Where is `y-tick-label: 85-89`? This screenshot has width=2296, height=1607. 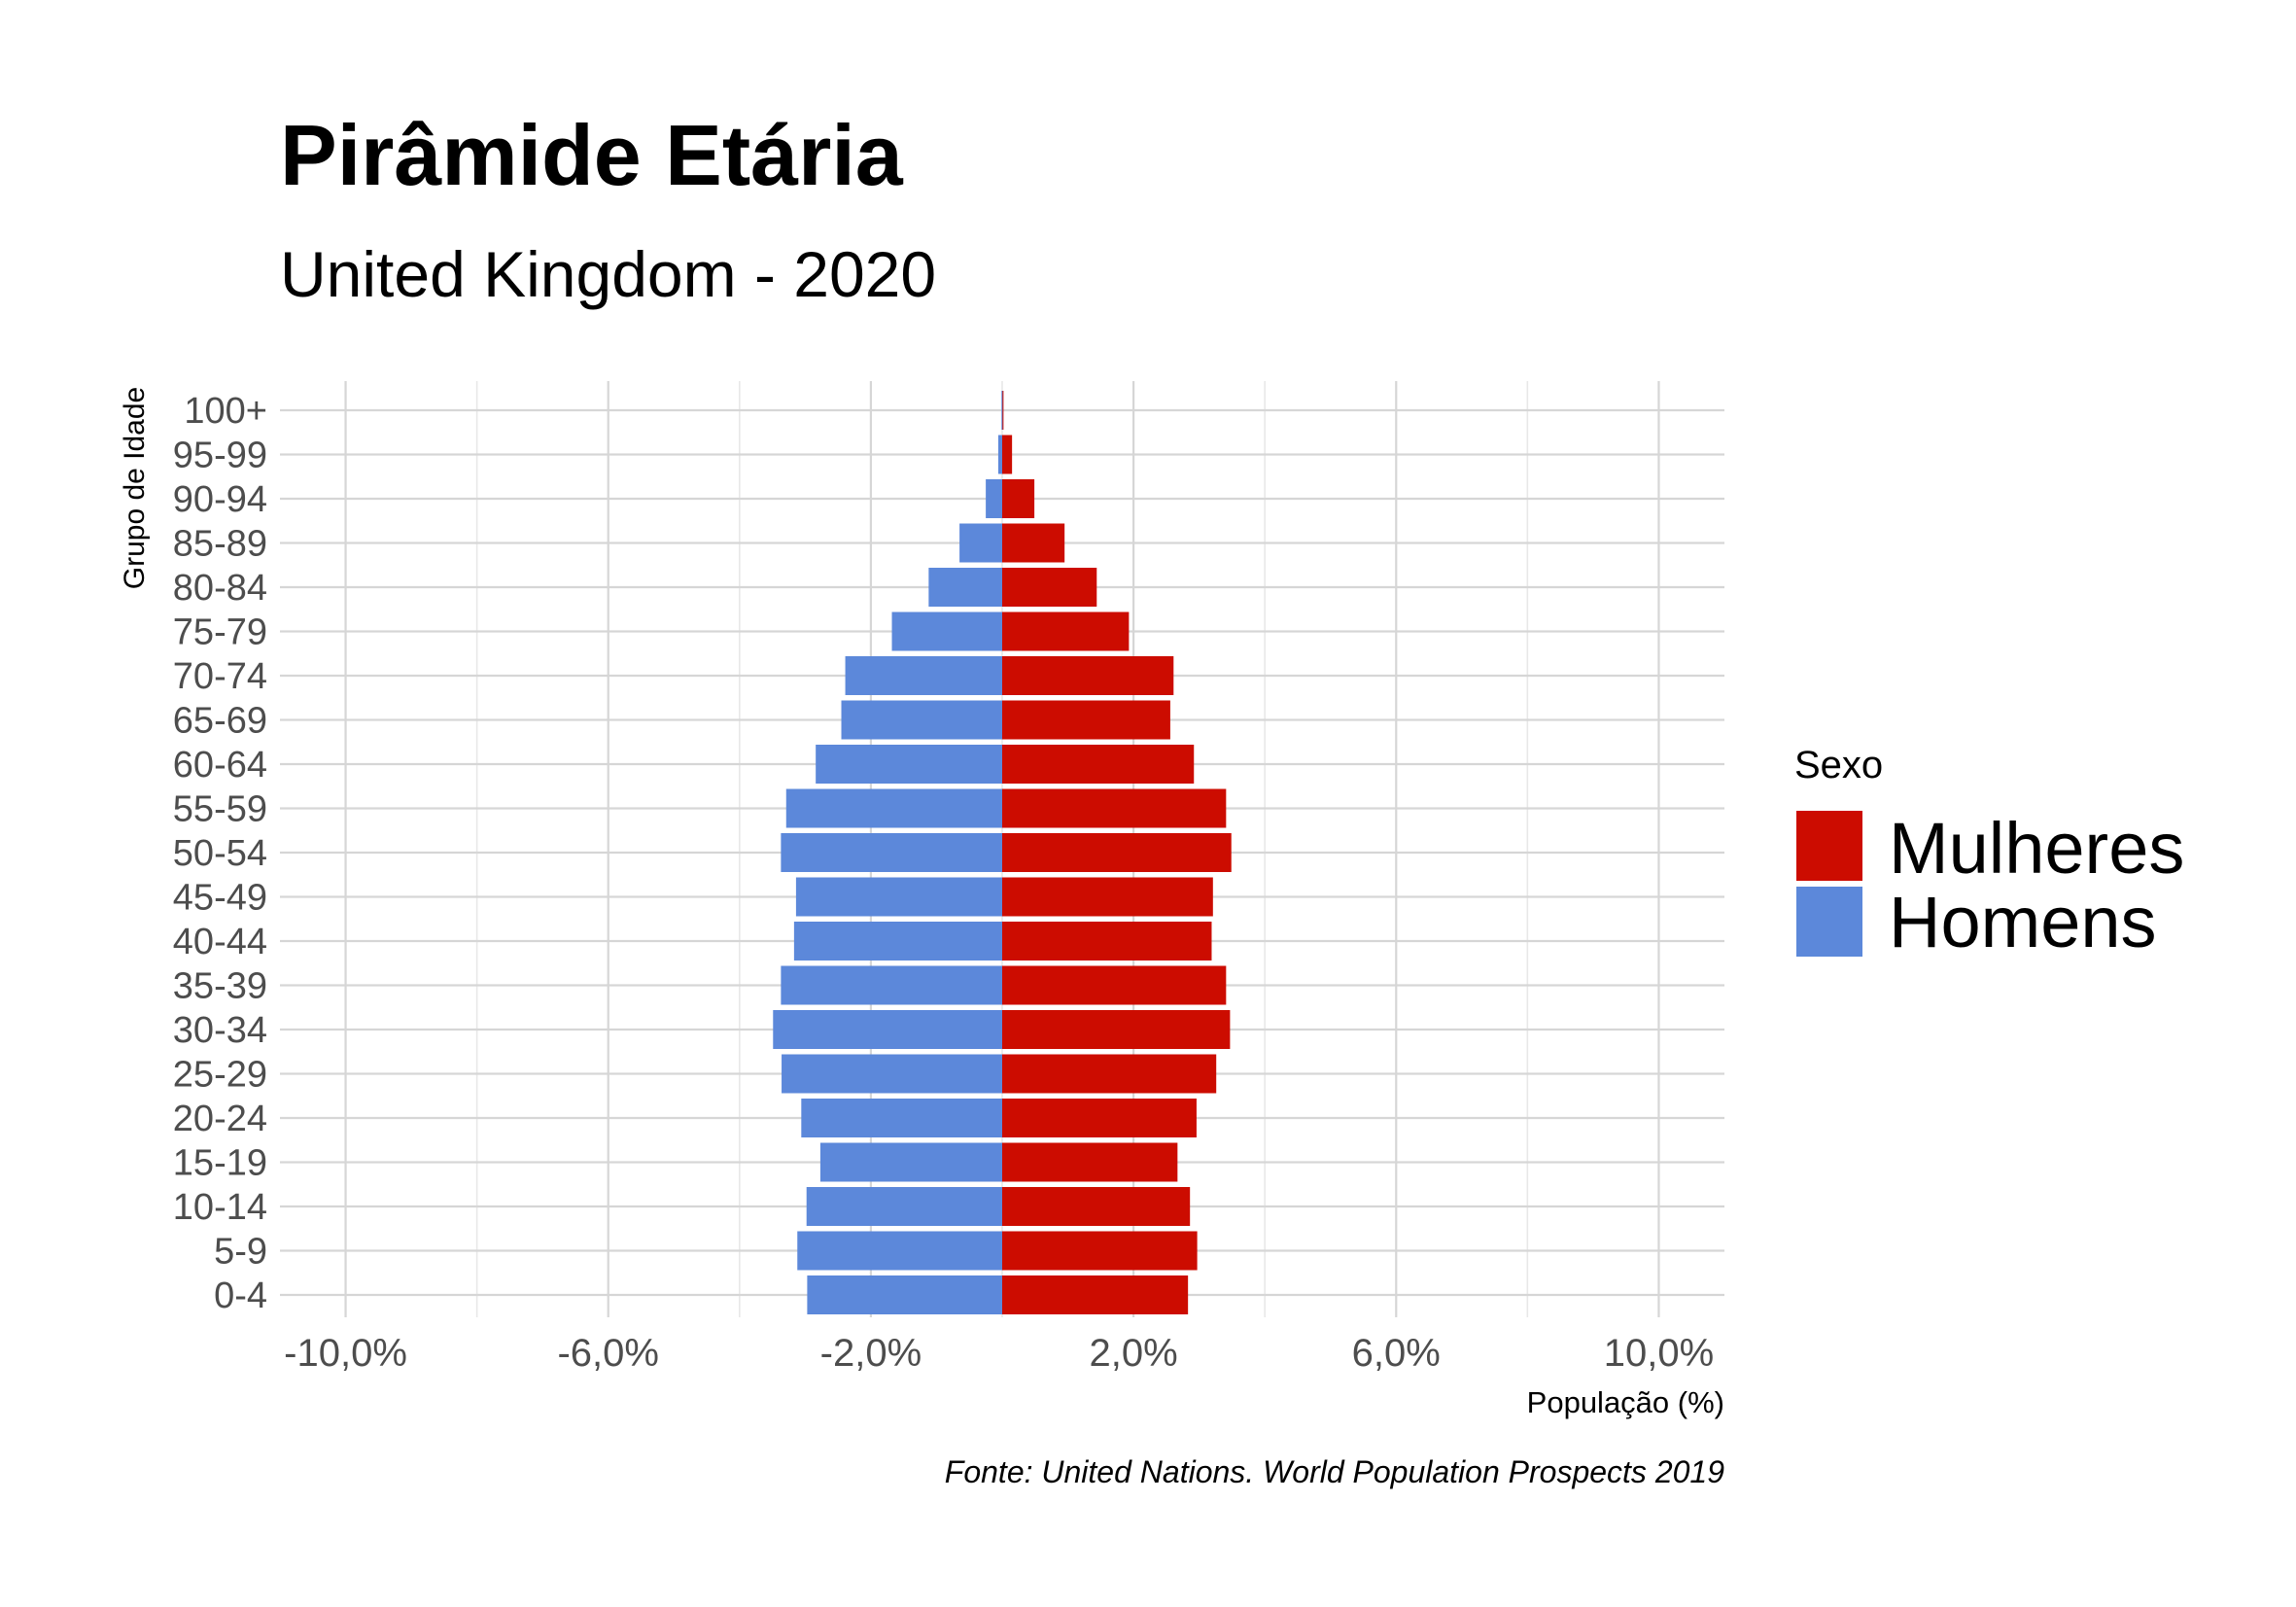
y-tick-label: 85-89 is located at coordinates (220, 544).